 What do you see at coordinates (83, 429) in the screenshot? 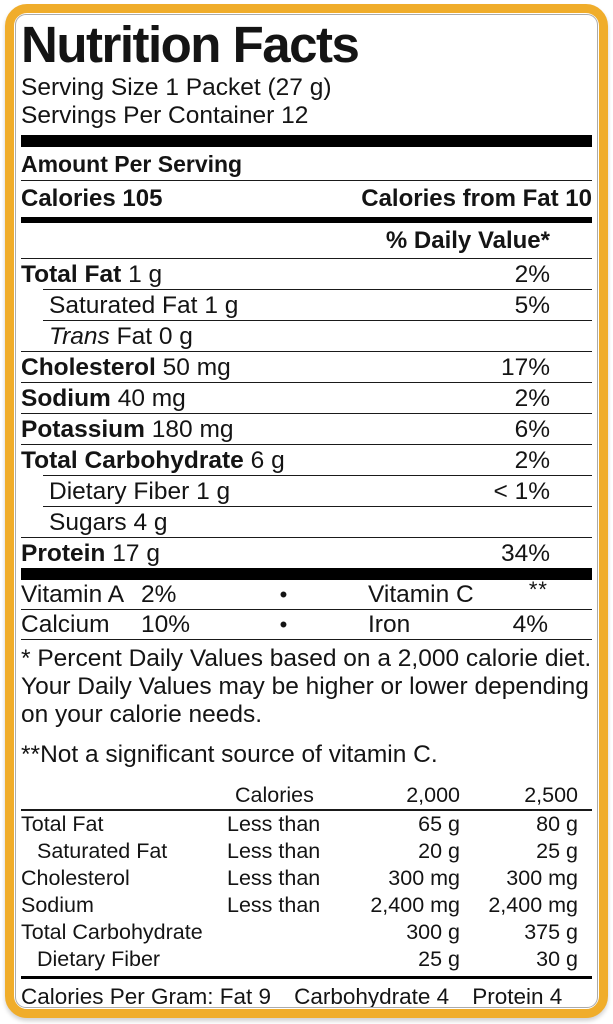
I see `nutrient-name: Potassium` at bounding box center [83, 429].